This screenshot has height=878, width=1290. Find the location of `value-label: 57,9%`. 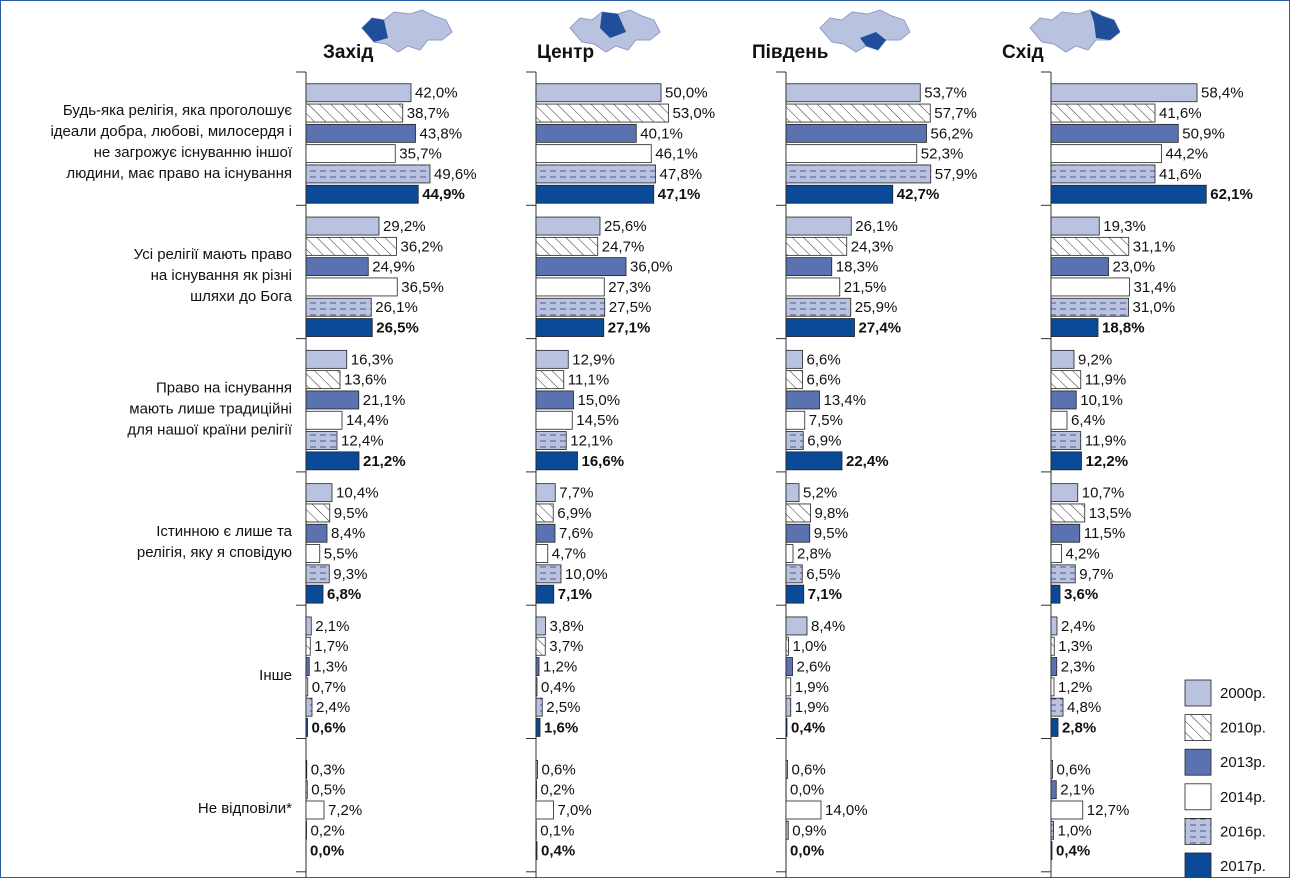

value-label: 57,9% is located at coordinates (956, 174).